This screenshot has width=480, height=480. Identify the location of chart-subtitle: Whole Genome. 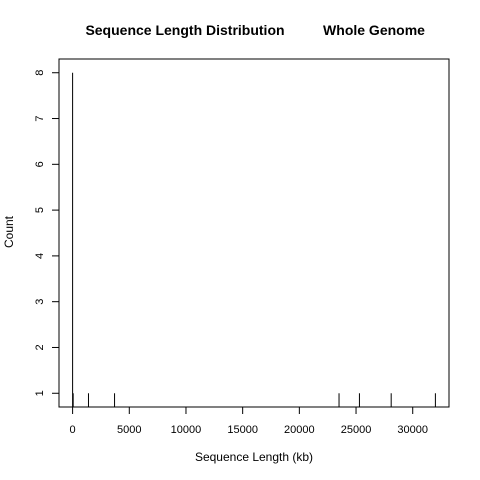
(374, 30).